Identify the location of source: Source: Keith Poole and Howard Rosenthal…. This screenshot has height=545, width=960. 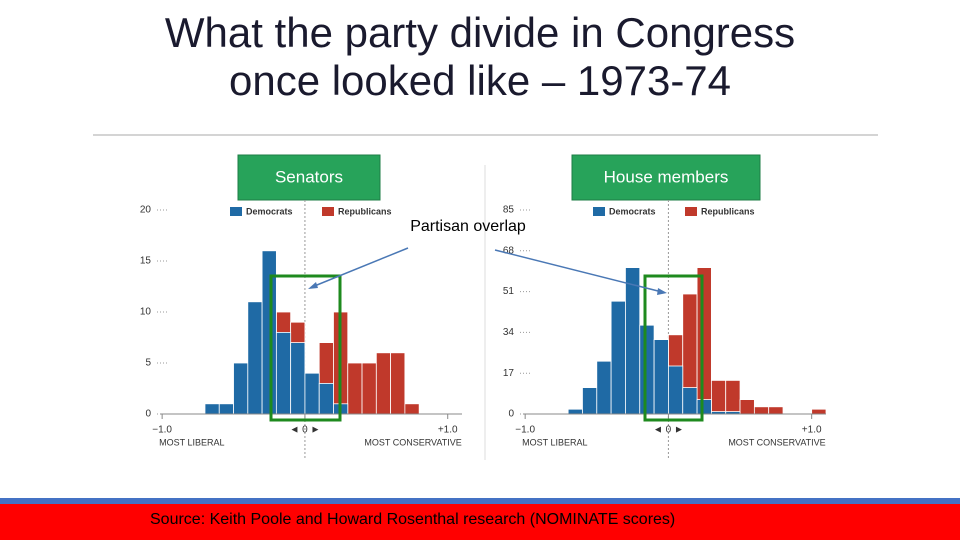
(412, 519).